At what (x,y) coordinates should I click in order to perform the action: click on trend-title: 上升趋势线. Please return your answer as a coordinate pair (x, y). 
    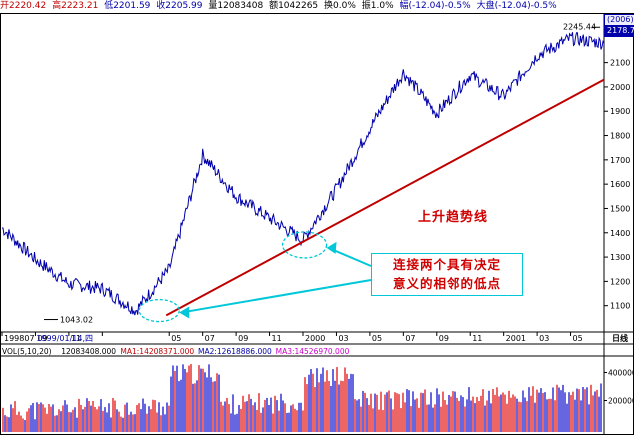
    Looking at the image, I should click on (453, 217).